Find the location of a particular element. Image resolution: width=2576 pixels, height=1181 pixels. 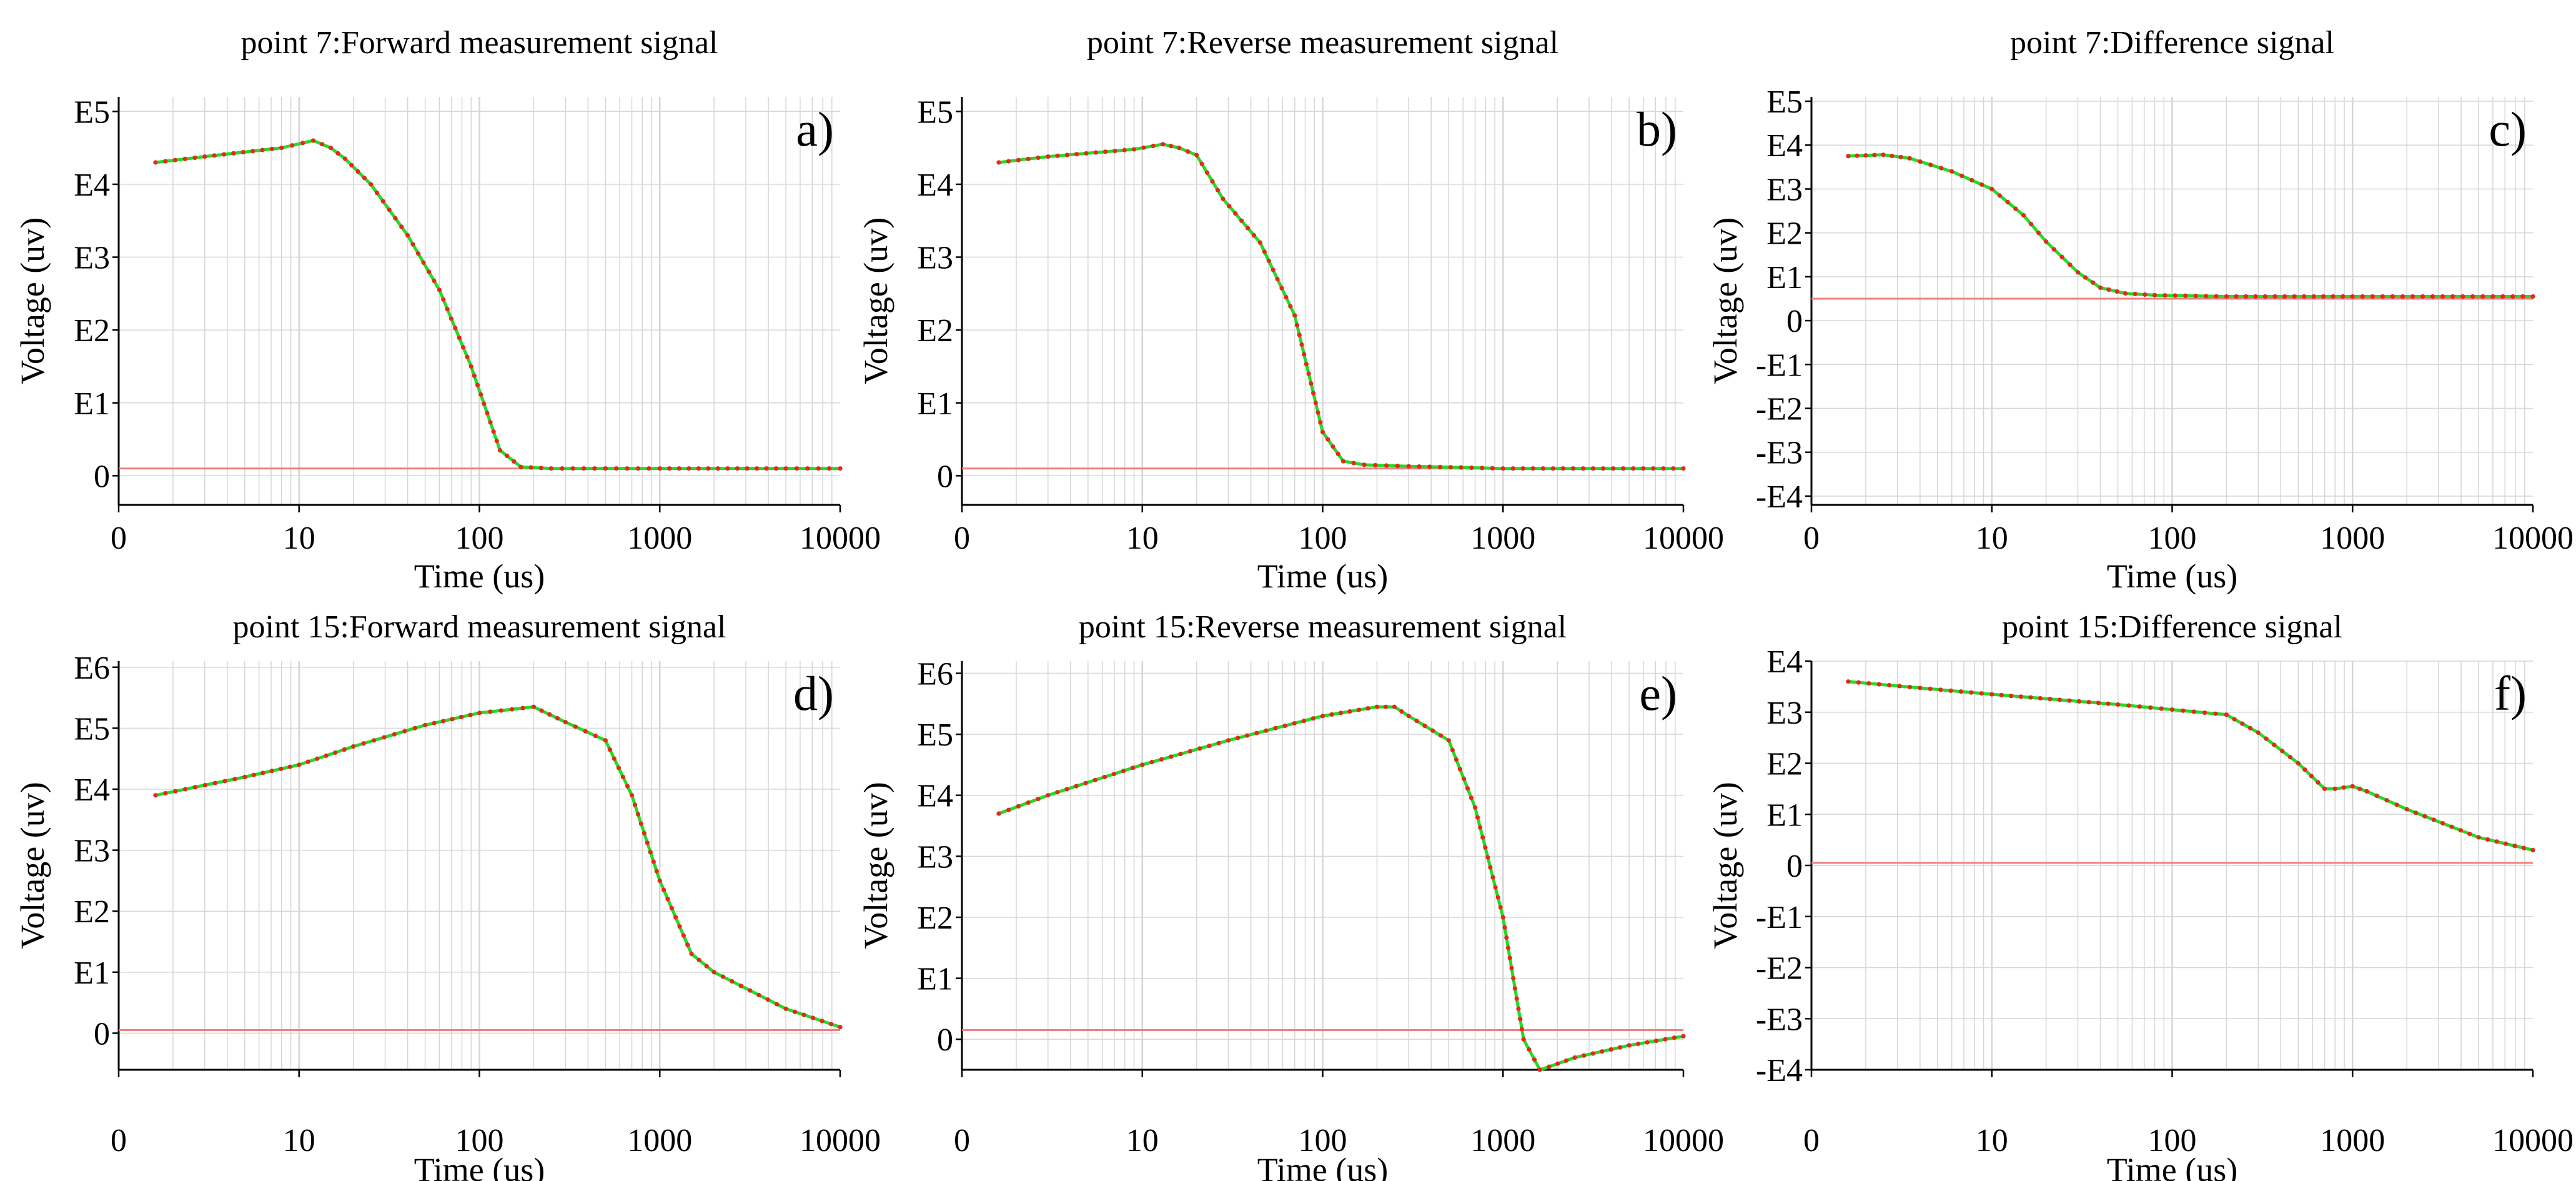

chart-title: point 15:Difference signal is located at coordinates (2172, 627).